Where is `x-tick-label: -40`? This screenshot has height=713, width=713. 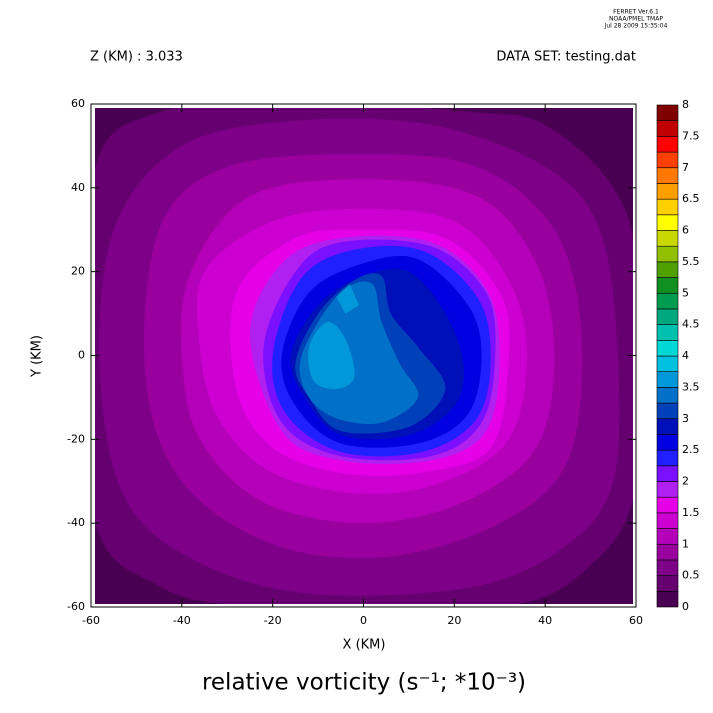
x-tick-label: -40 is located at coordinates (182, 620).